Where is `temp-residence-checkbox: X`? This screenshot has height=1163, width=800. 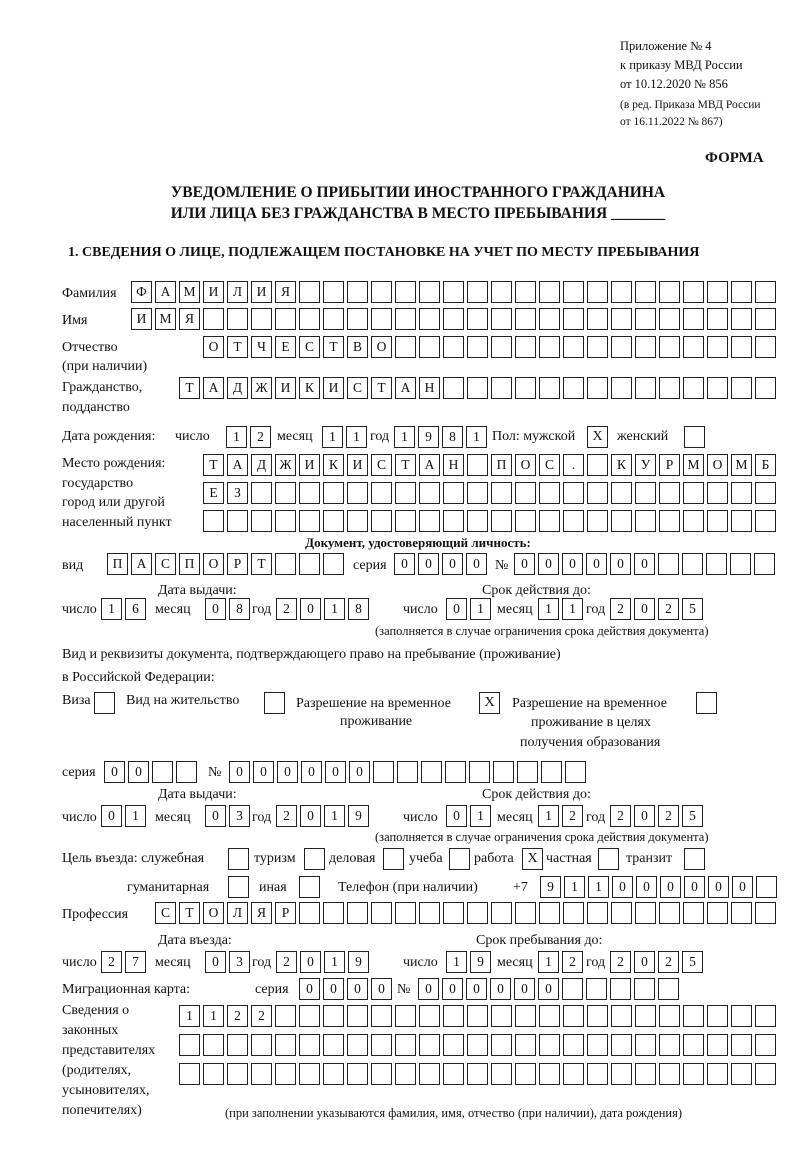 temp-residence-checkbox: X is located at coordinates (489, 703).